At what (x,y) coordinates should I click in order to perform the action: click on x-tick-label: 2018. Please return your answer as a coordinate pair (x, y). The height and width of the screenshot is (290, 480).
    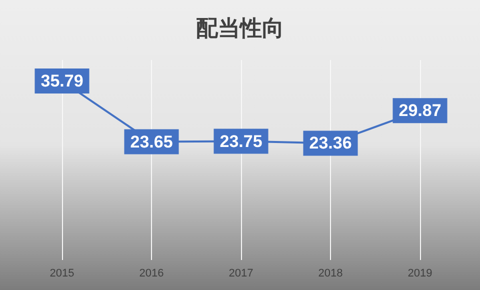
    Looking at the image, I should click on (330, 274).